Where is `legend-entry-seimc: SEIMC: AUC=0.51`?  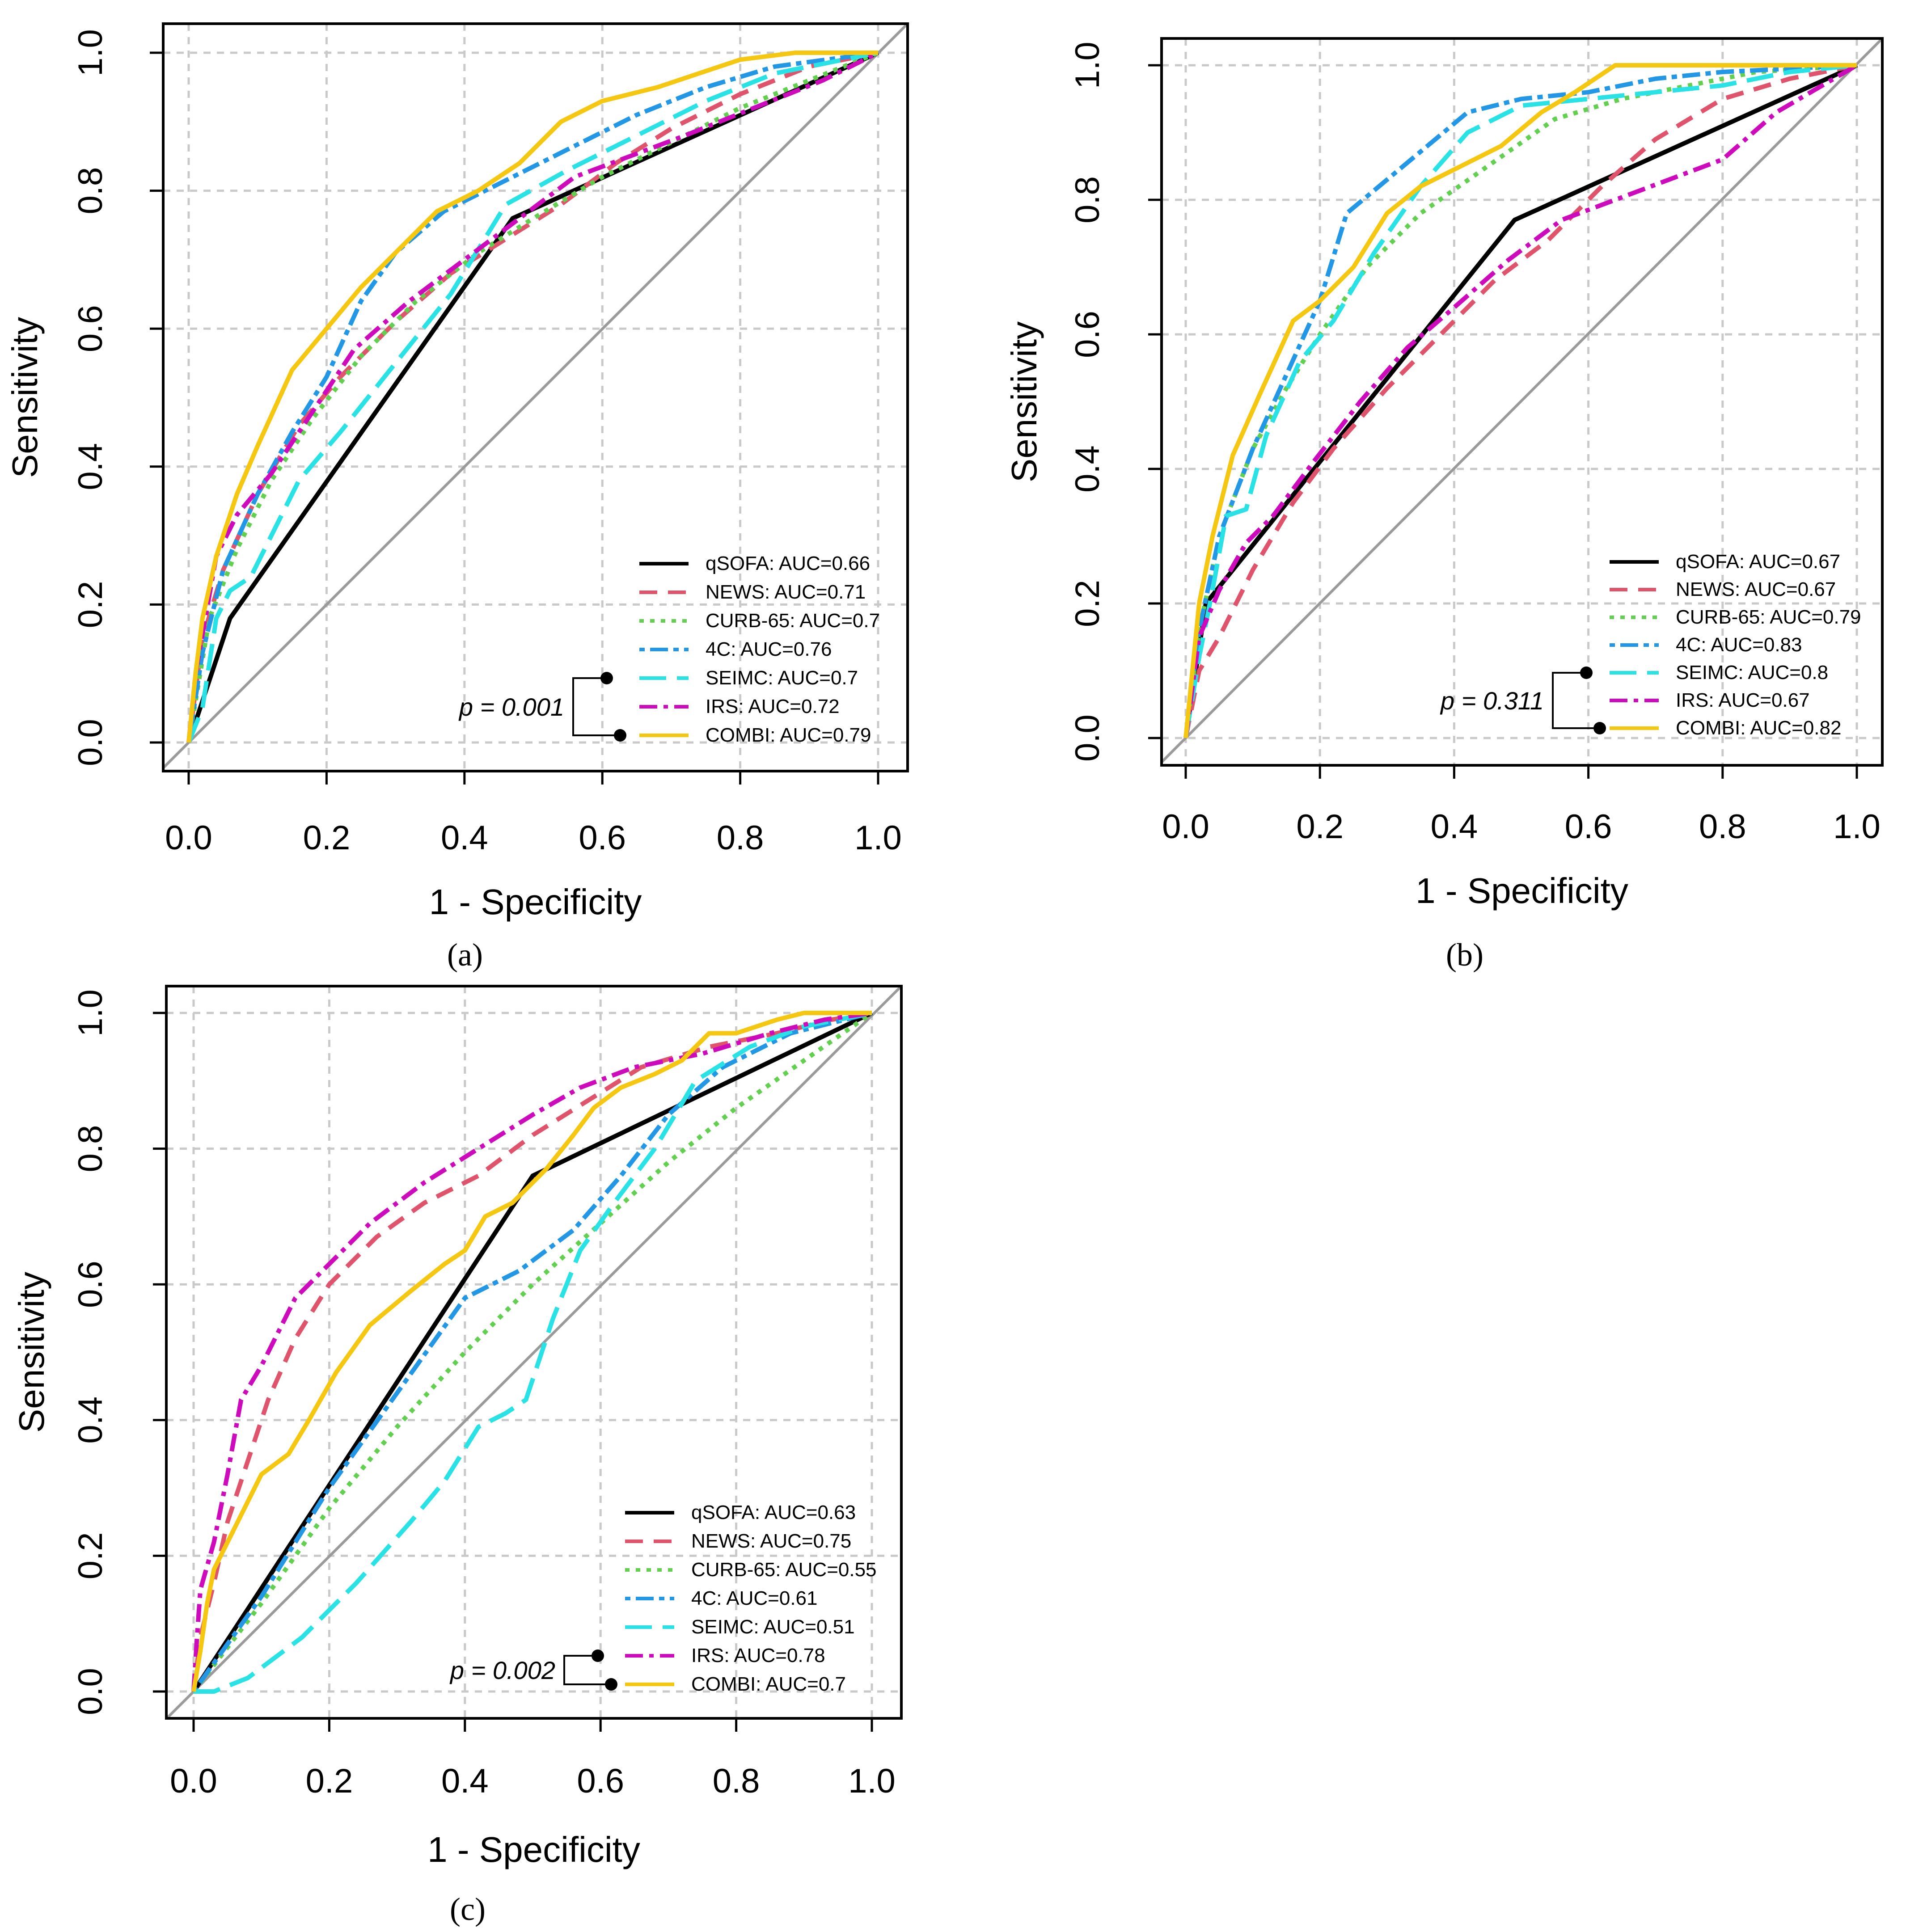 legend-entry-seimc: SEIMC: AUC=0.51 is located at coordinates (773, 1627).